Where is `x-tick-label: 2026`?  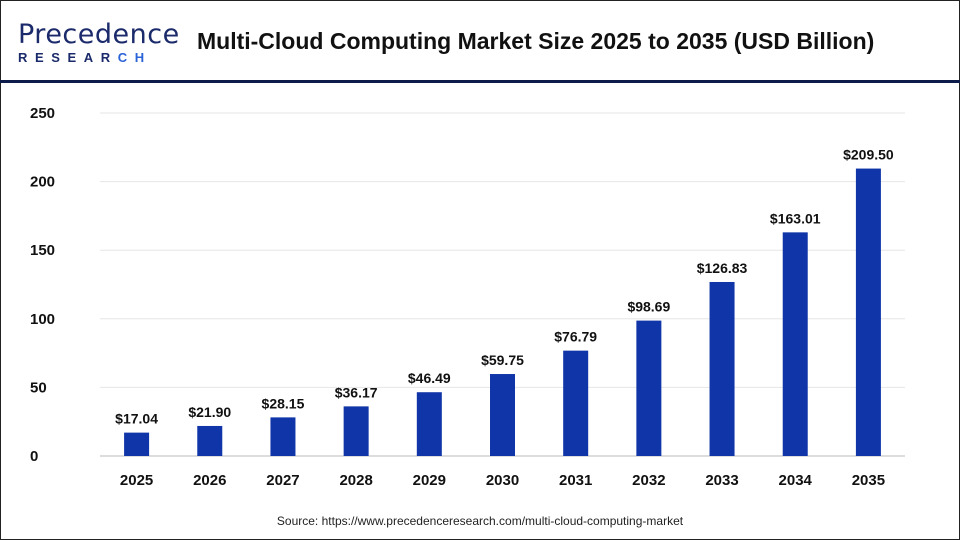 x-tick-label: 2026 is located at coordinates (209, 480).